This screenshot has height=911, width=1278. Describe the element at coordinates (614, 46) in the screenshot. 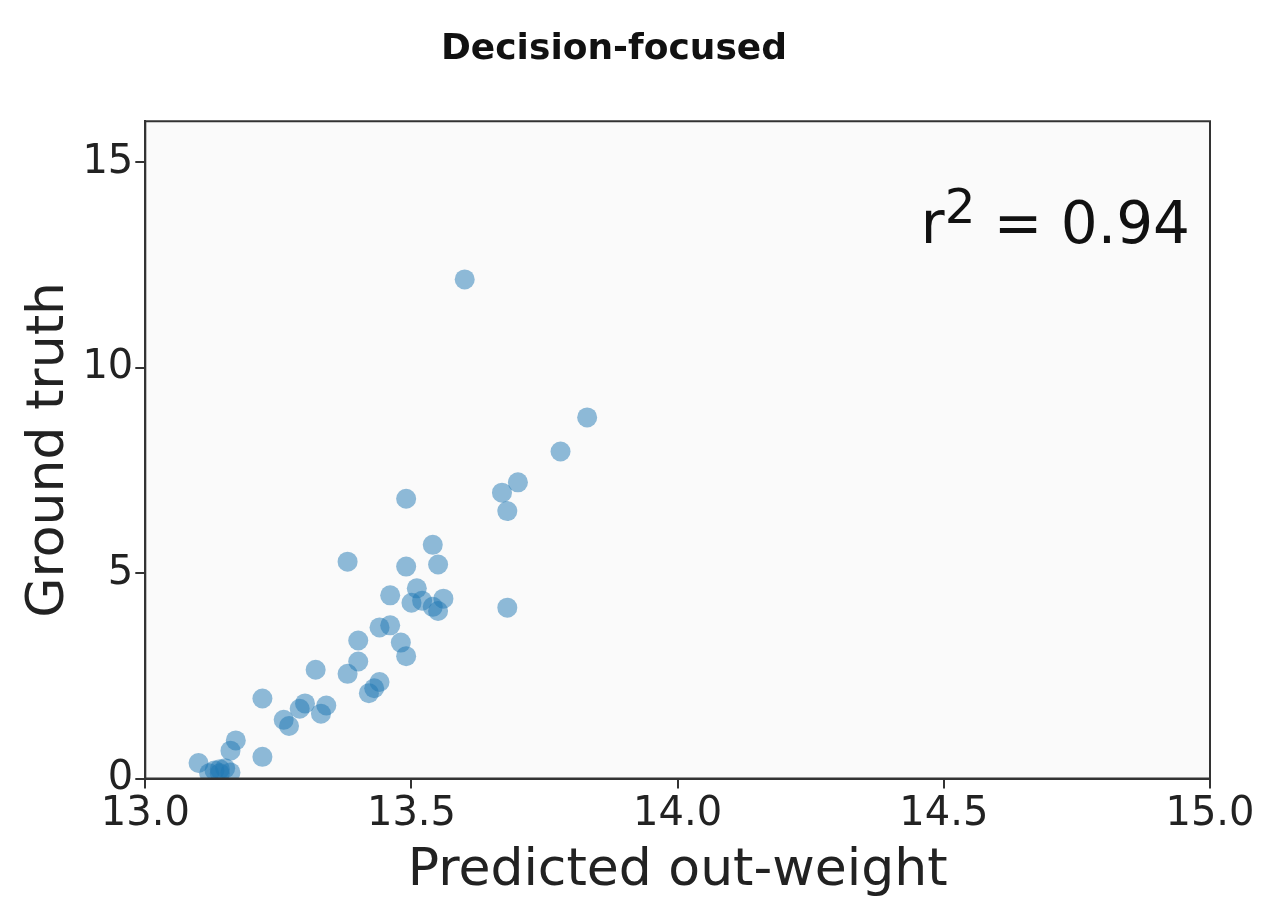

I see `chart-title: Decision-focused` at that location.